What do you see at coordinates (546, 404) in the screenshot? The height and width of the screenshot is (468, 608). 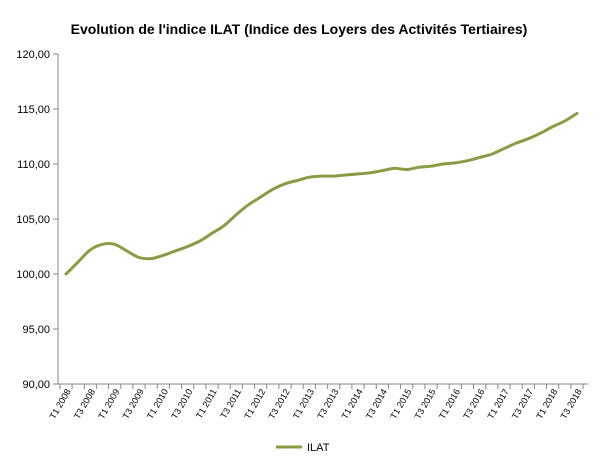 I see `x-tick-label: T1 2018` at bounding box center [546, 404].